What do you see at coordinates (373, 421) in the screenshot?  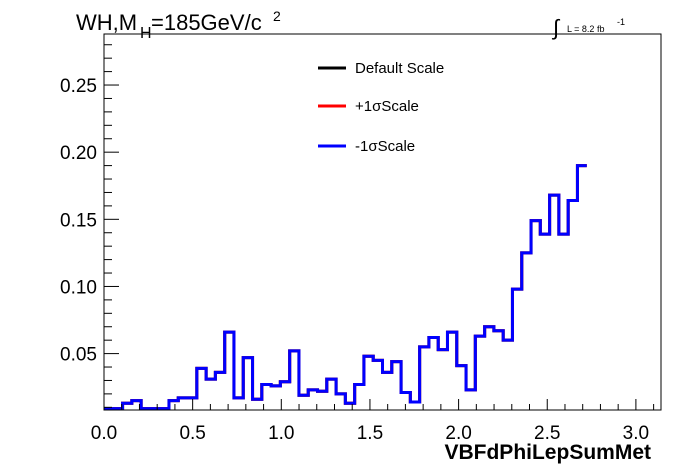 I see `x-axis: 0.0 0.5 1.0 1.5 2.0 2.5 3.0` at bounding box center [373, 421].